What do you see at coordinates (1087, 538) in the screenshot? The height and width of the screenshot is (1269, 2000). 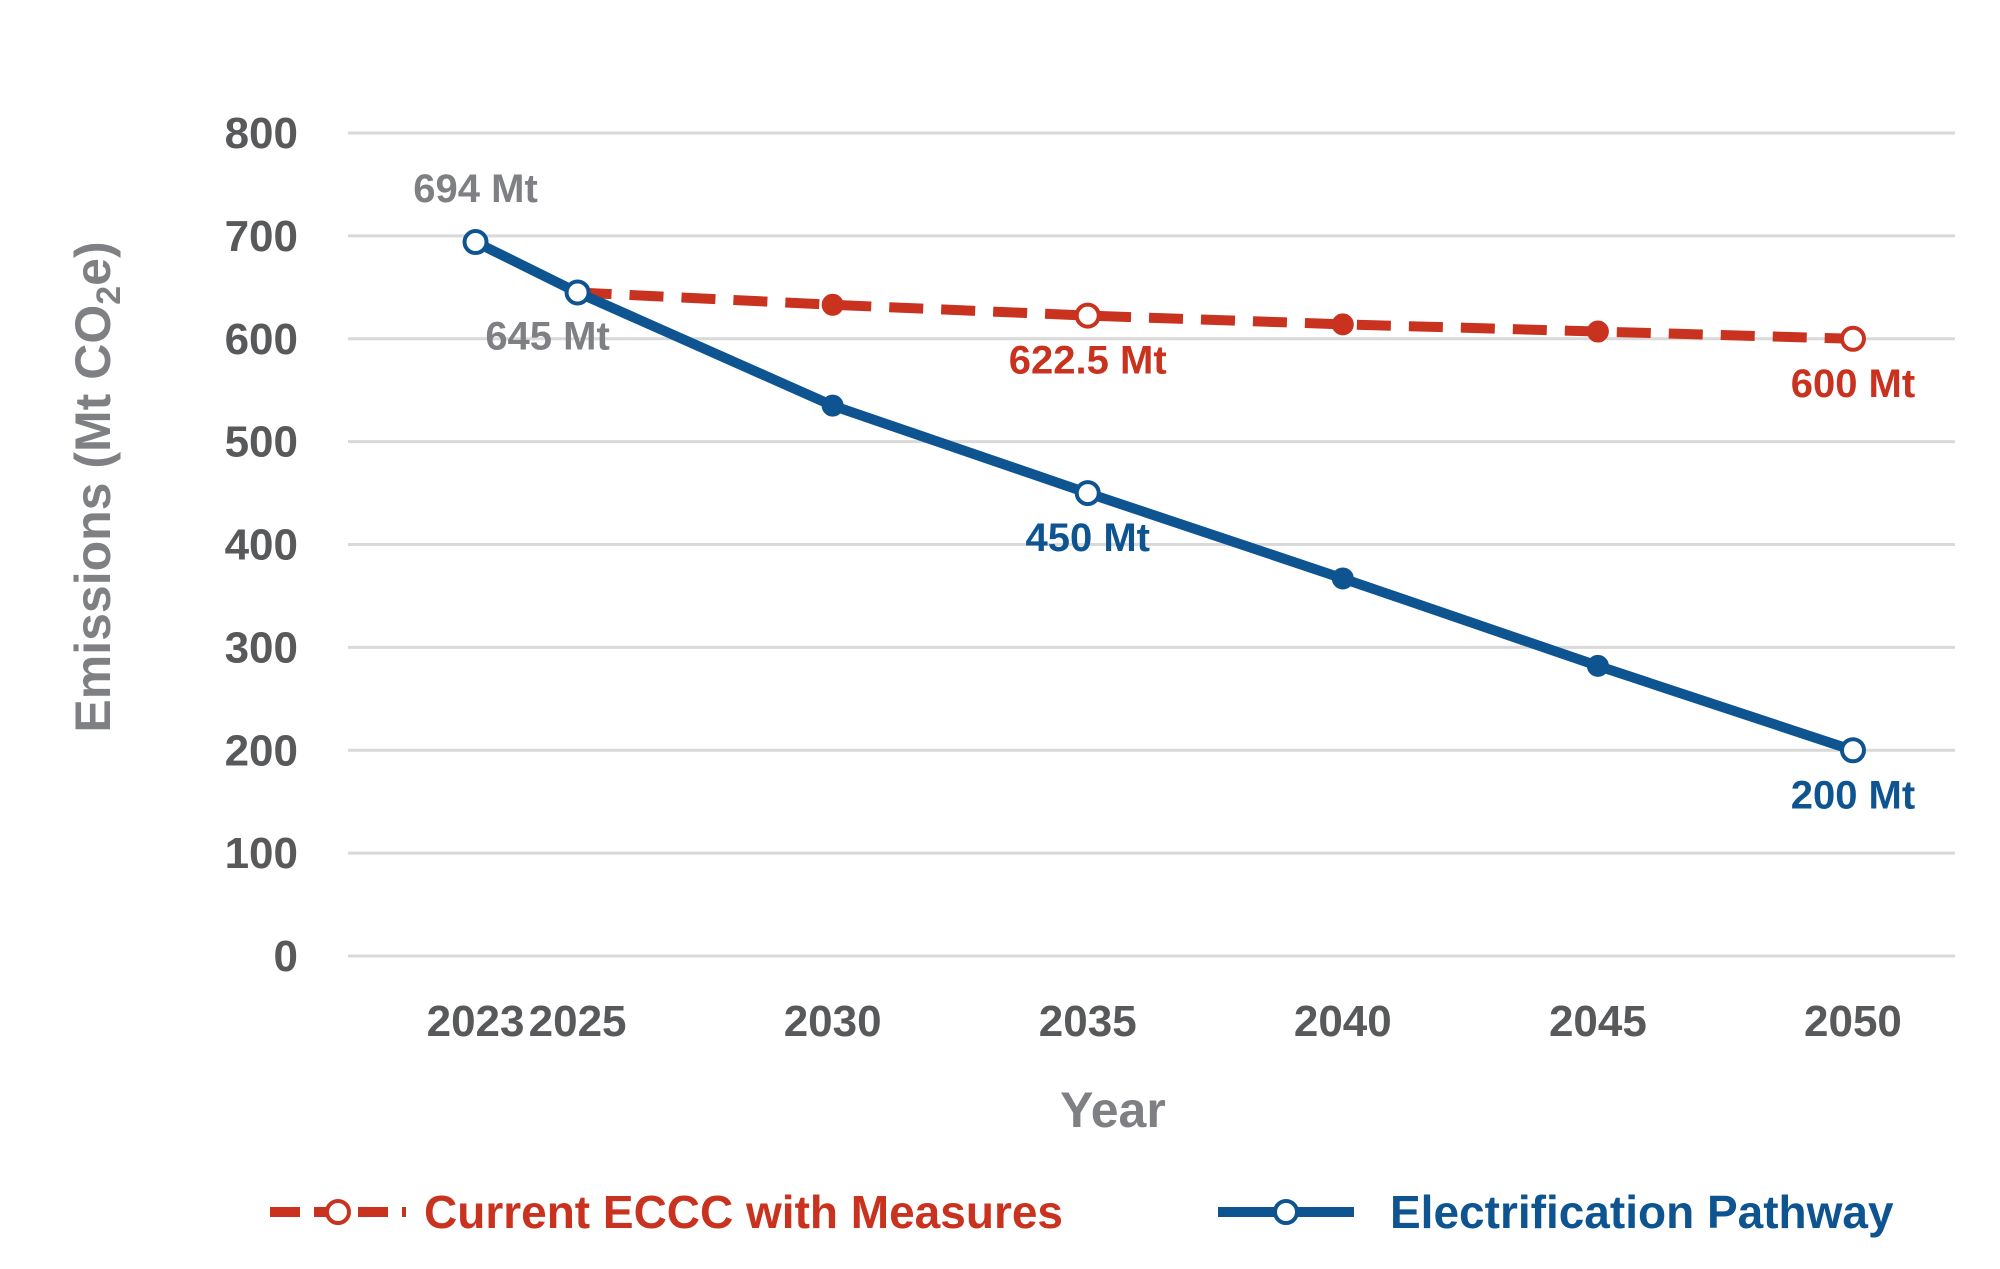 I see `data-label: 450 Mt` at bounding box center [1087, 538].